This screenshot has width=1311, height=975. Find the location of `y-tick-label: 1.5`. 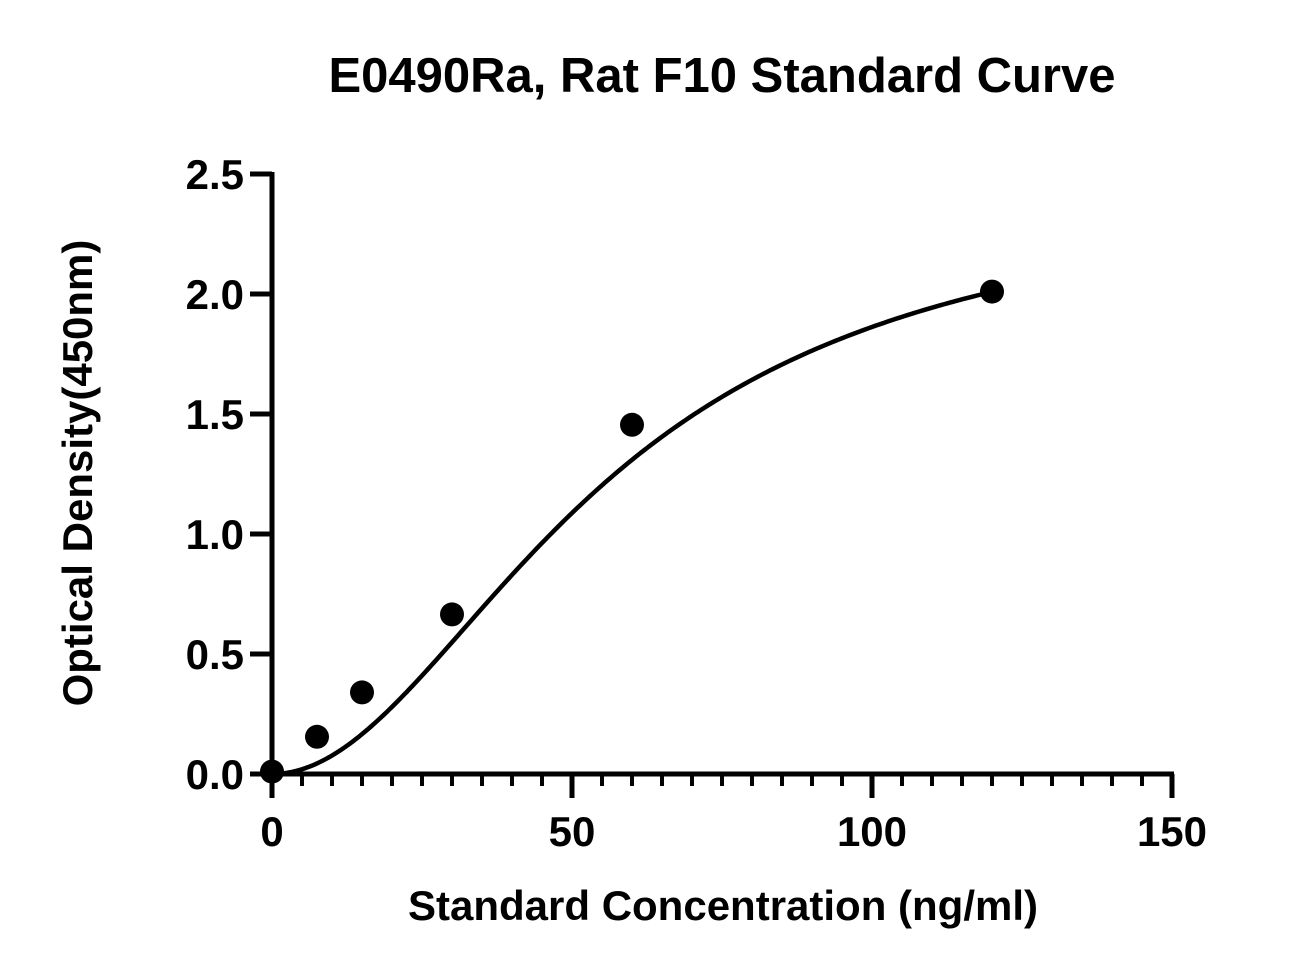

y-tick-label: 1.5 is located at coordinates (215, 414).